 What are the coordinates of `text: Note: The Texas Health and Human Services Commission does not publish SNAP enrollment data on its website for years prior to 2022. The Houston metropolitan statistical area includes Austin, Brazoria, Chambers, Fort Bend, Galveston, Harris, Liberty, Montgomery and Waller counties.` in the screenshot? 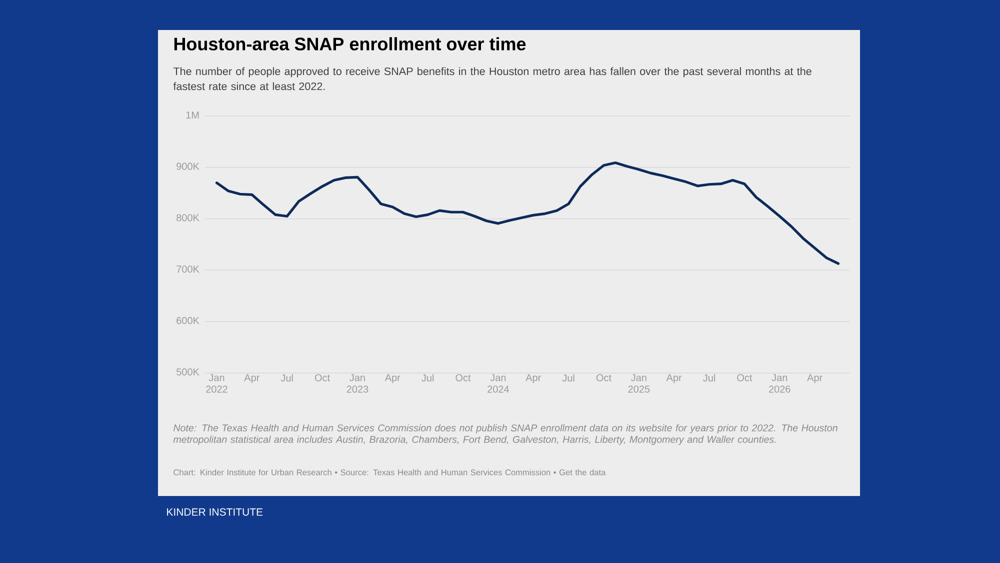 It's located at (505, 434).